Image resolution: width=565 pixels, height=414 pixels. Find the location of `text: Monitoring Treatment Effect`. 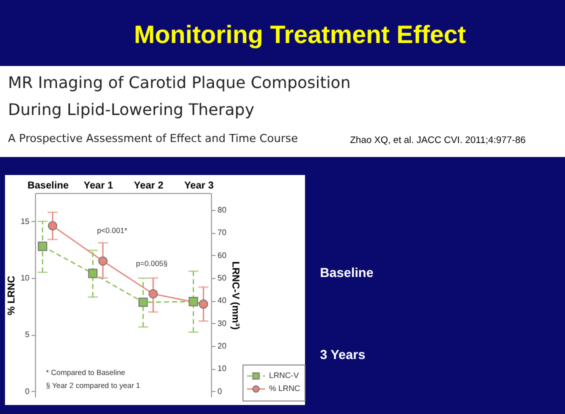

text: Monitoring Treatment Effect is located at coordinates (300, 35).